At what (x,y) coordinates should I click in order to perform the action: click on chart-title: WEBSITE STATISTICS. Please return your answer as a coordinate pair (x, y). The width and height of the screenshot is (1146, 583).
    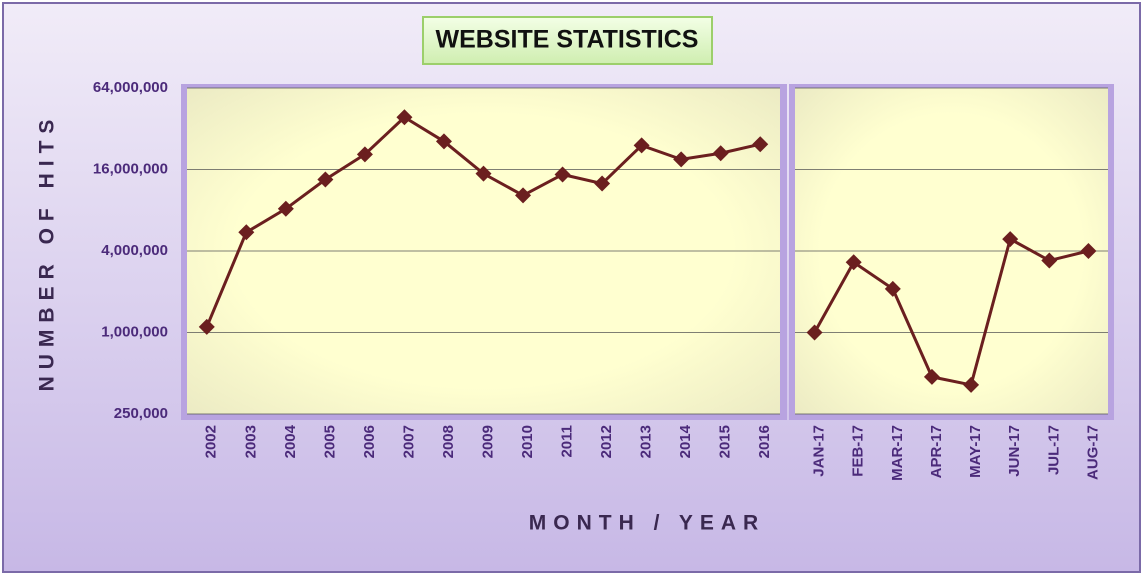
    Looking at the image, I should click on (567, 40).